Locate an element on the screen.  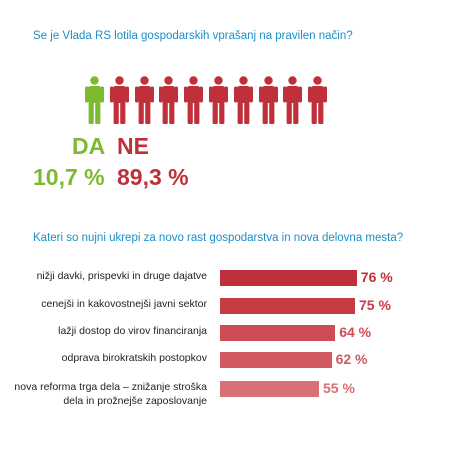
value-label: 64 % is located at coordinates (355, 332).